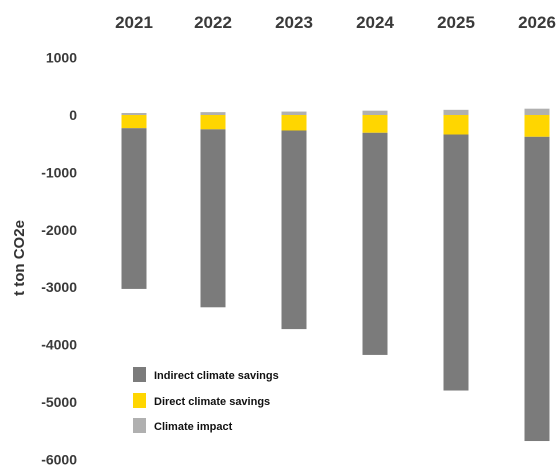 The width and height of the screenshot is (560, 466). I want to click on category-labels: 2021 2022 2023 2024 2025 2026, so click(335, 22).